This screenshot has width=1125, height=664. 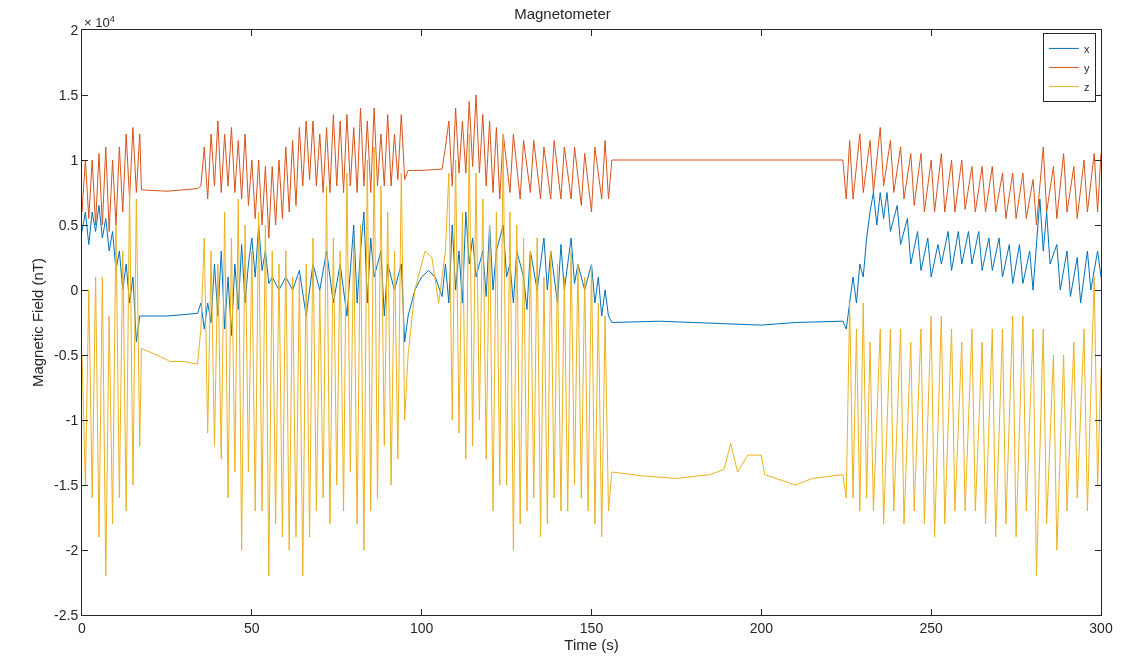 I want to click on y-tick-label: 0, so click(x=74, y=289).